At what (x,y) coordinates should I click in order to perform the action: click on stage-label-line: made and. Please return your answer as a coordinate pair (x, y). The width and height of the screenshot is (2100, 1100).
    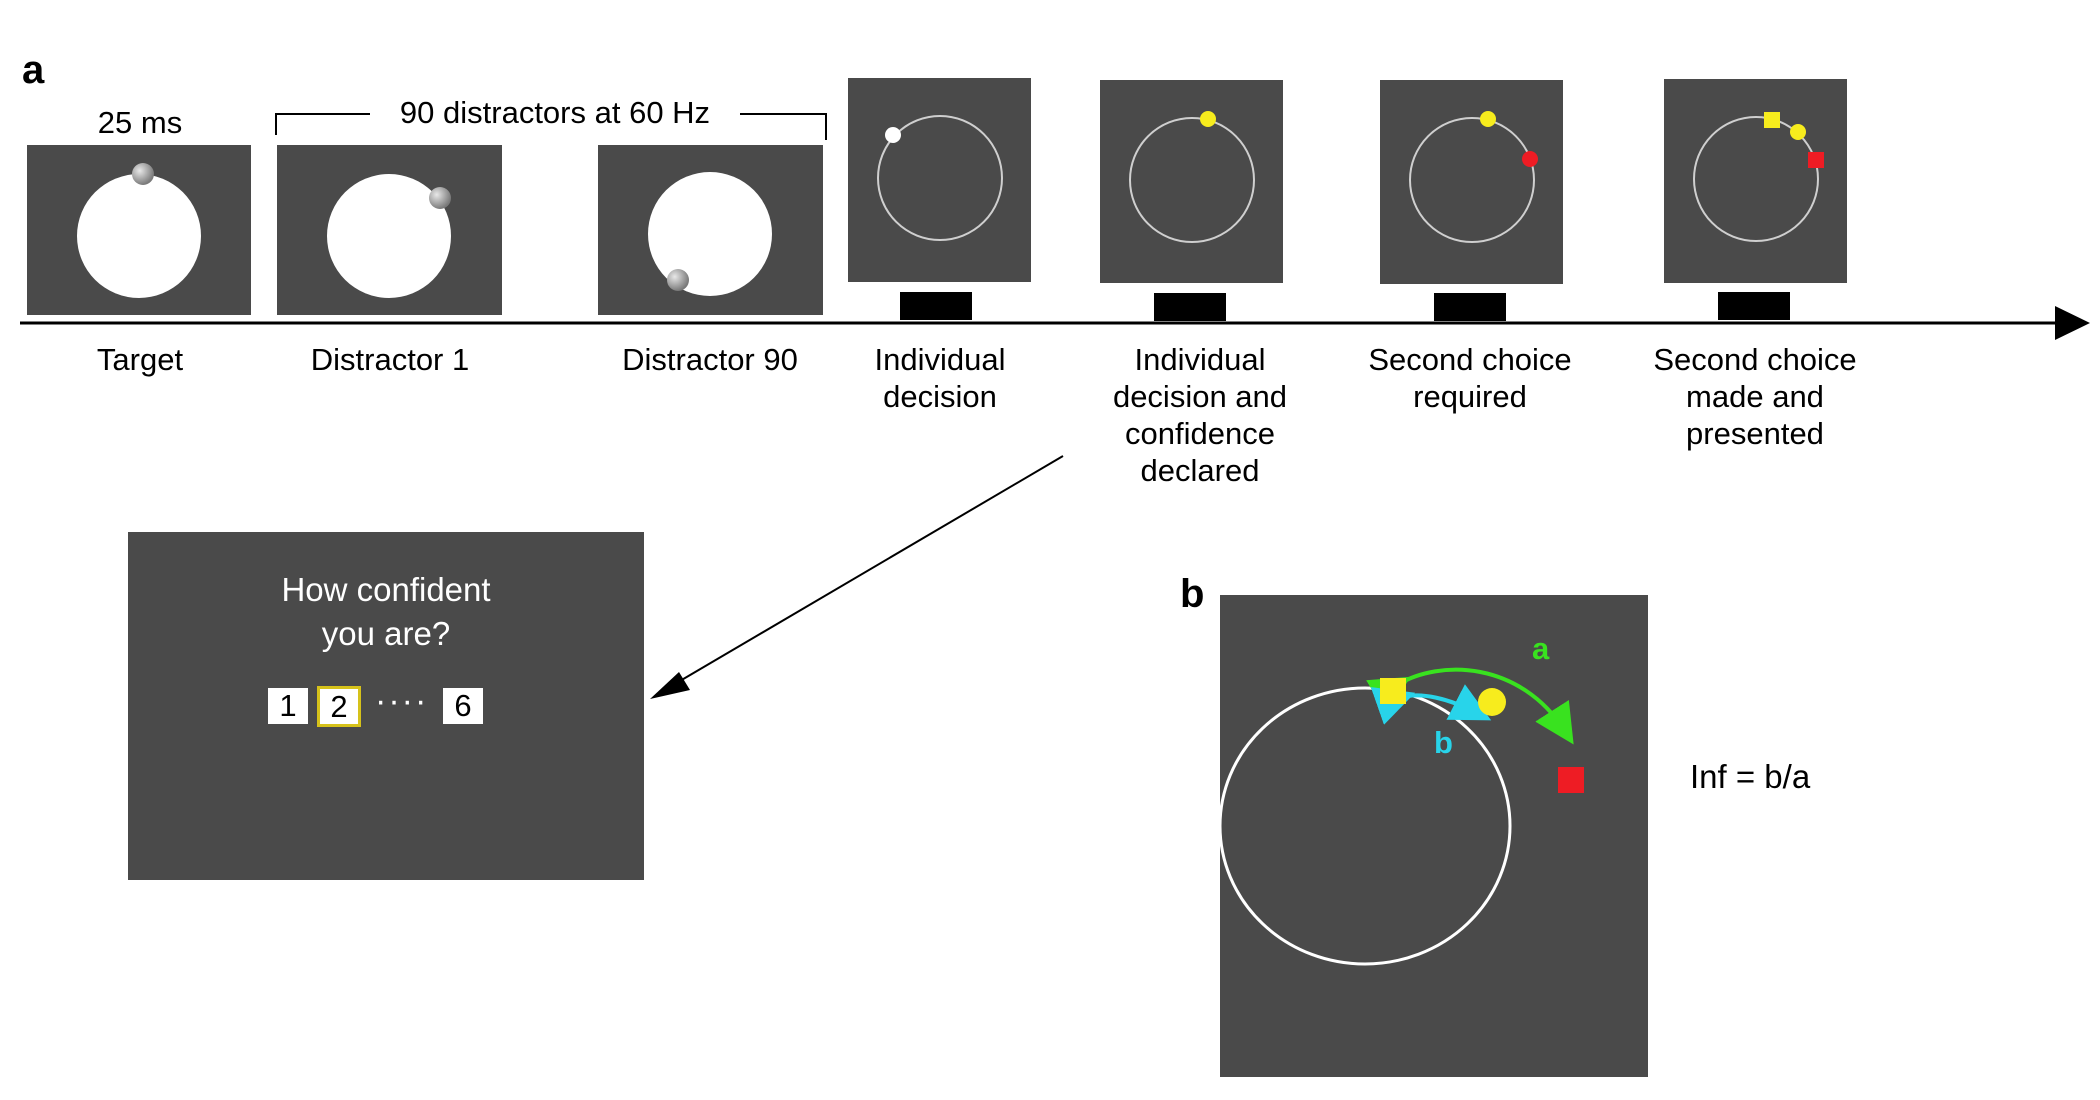
    Looking at the image, I should click on (1755, 396).